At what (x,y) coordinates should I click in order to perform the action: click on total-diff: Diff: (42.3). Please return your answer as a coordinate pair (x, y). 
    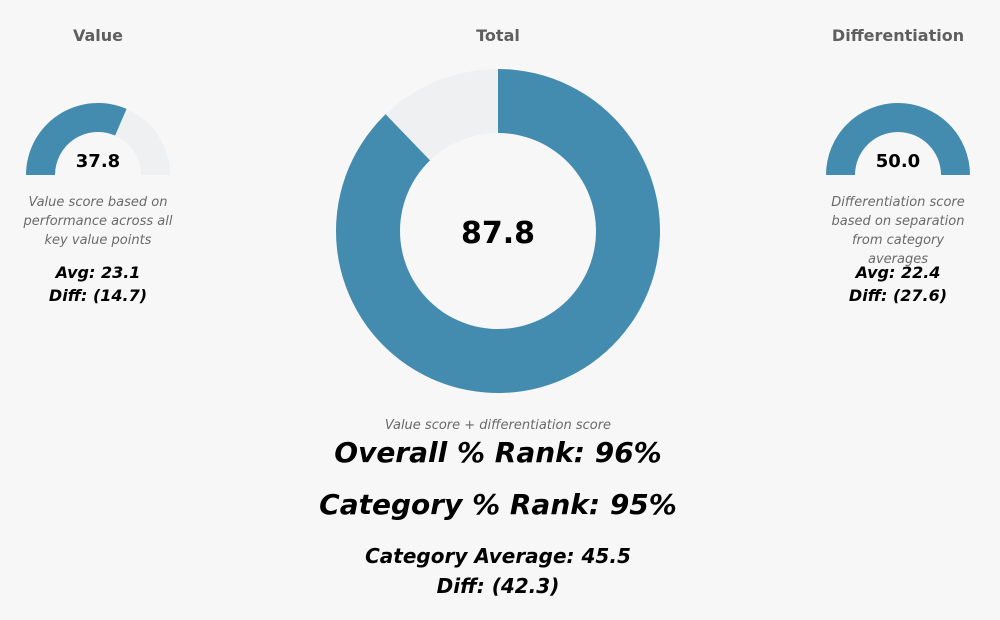
    Looking at the image, I should click on (498, 586).